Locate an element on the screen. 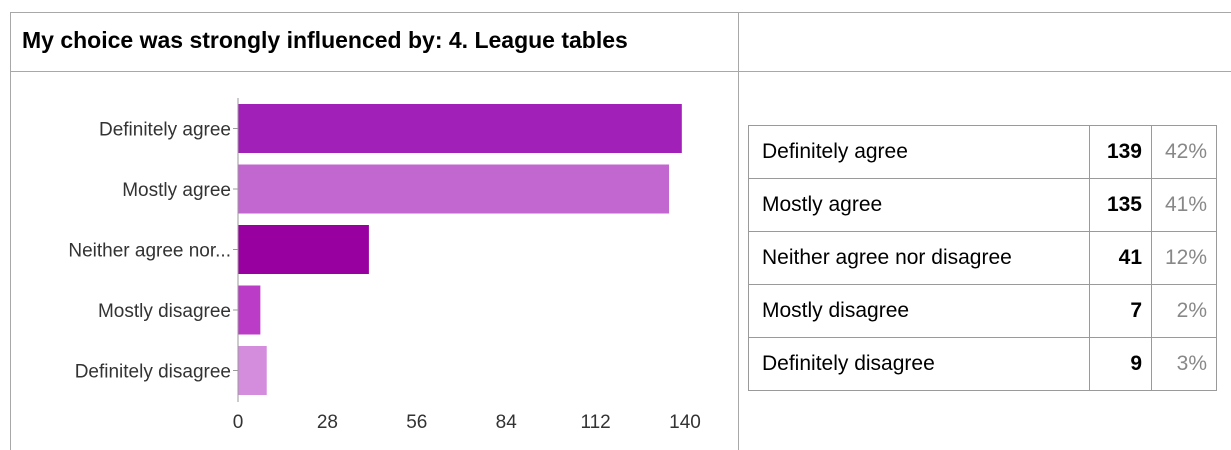  frame-divider-vertical is located at coordinates (738, 231).